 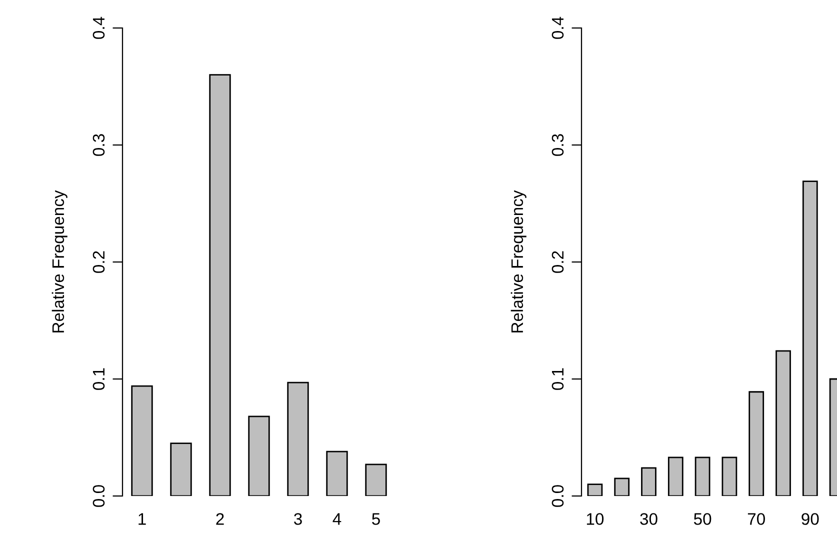 I want to click on x-tick-label: 50, so click(x=703, y=519).